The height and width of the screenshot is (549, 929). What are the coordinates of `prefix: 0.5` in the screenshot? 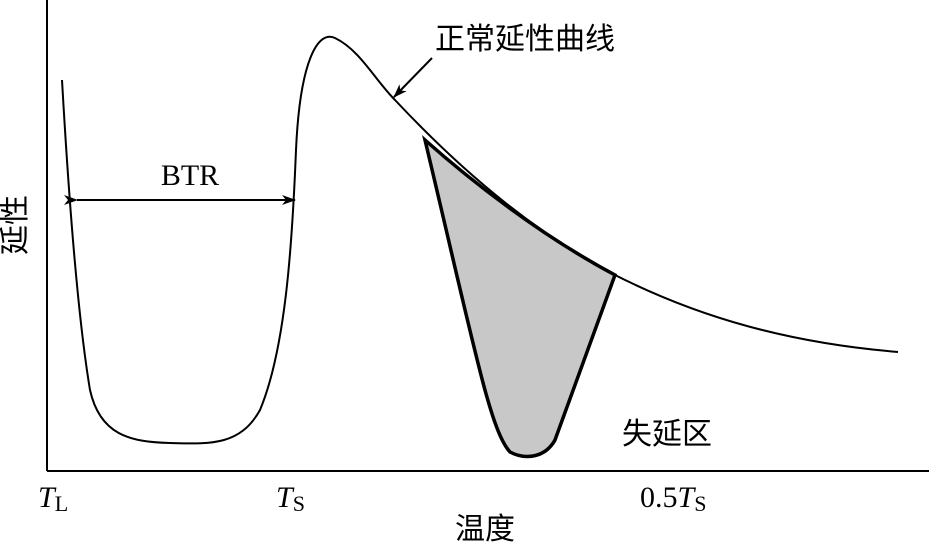 It's located at (659, 497).